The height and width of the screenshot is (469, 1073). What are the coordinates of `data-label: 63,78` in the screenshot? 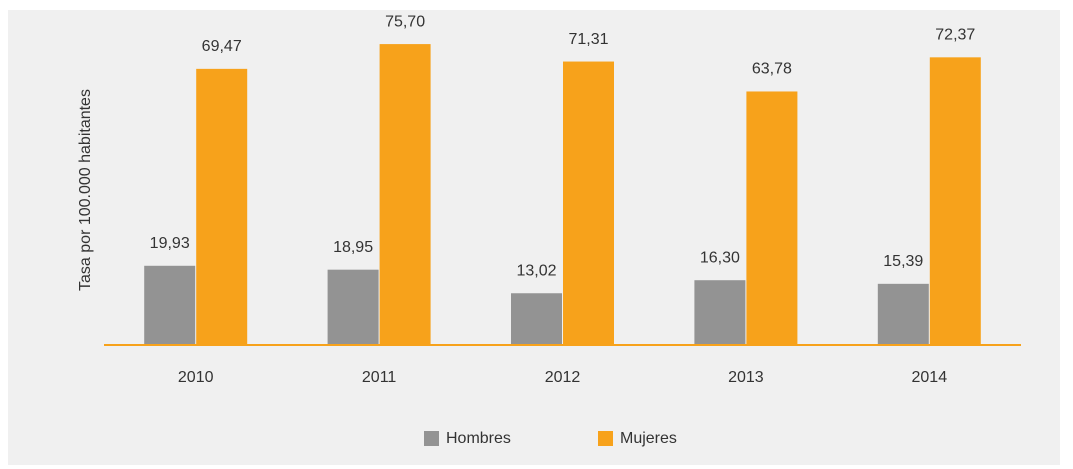 It's located at (772, 69).